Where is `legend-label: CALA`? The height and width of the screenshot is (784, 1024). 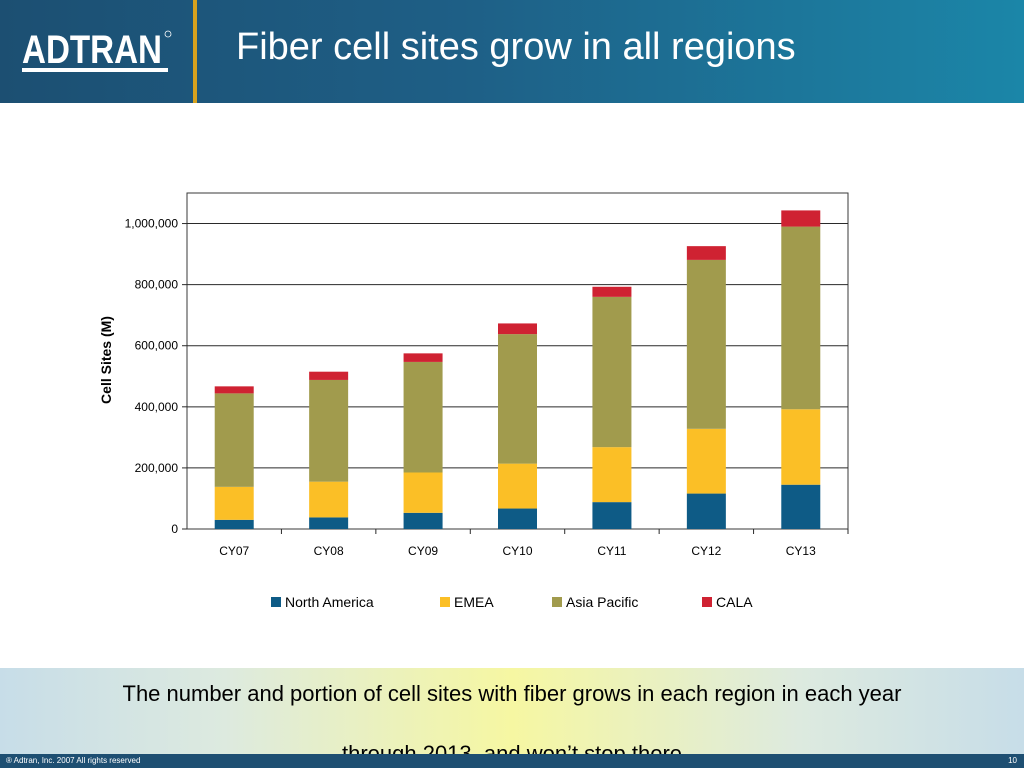
legend-label: CALA is located at coordinates (734, 602).